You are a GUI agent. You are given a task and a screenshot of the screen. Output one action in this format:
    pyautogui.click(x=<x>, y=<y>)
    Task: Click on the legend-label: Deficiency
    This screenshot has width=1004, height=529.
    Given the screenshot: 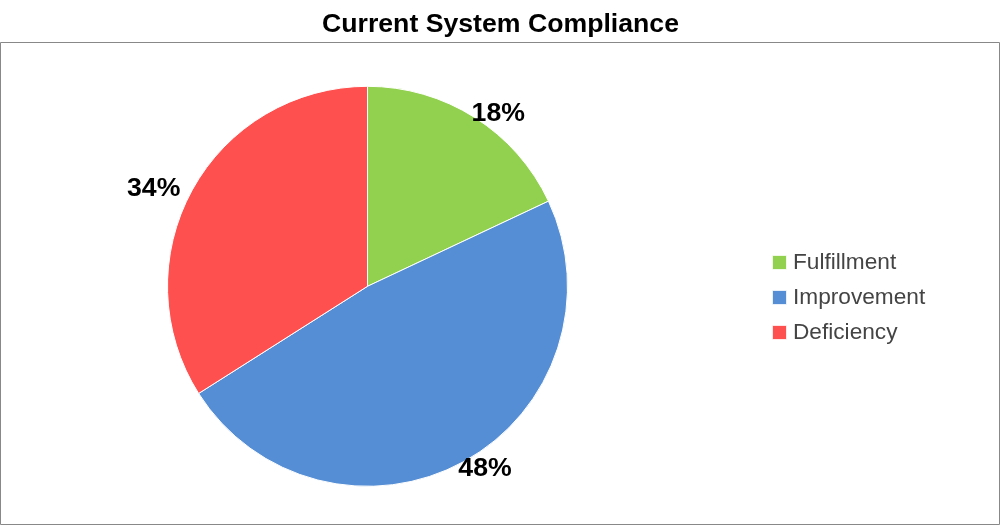 What is the action you would take?
    pyautogui.click(x=845, y=331)
    